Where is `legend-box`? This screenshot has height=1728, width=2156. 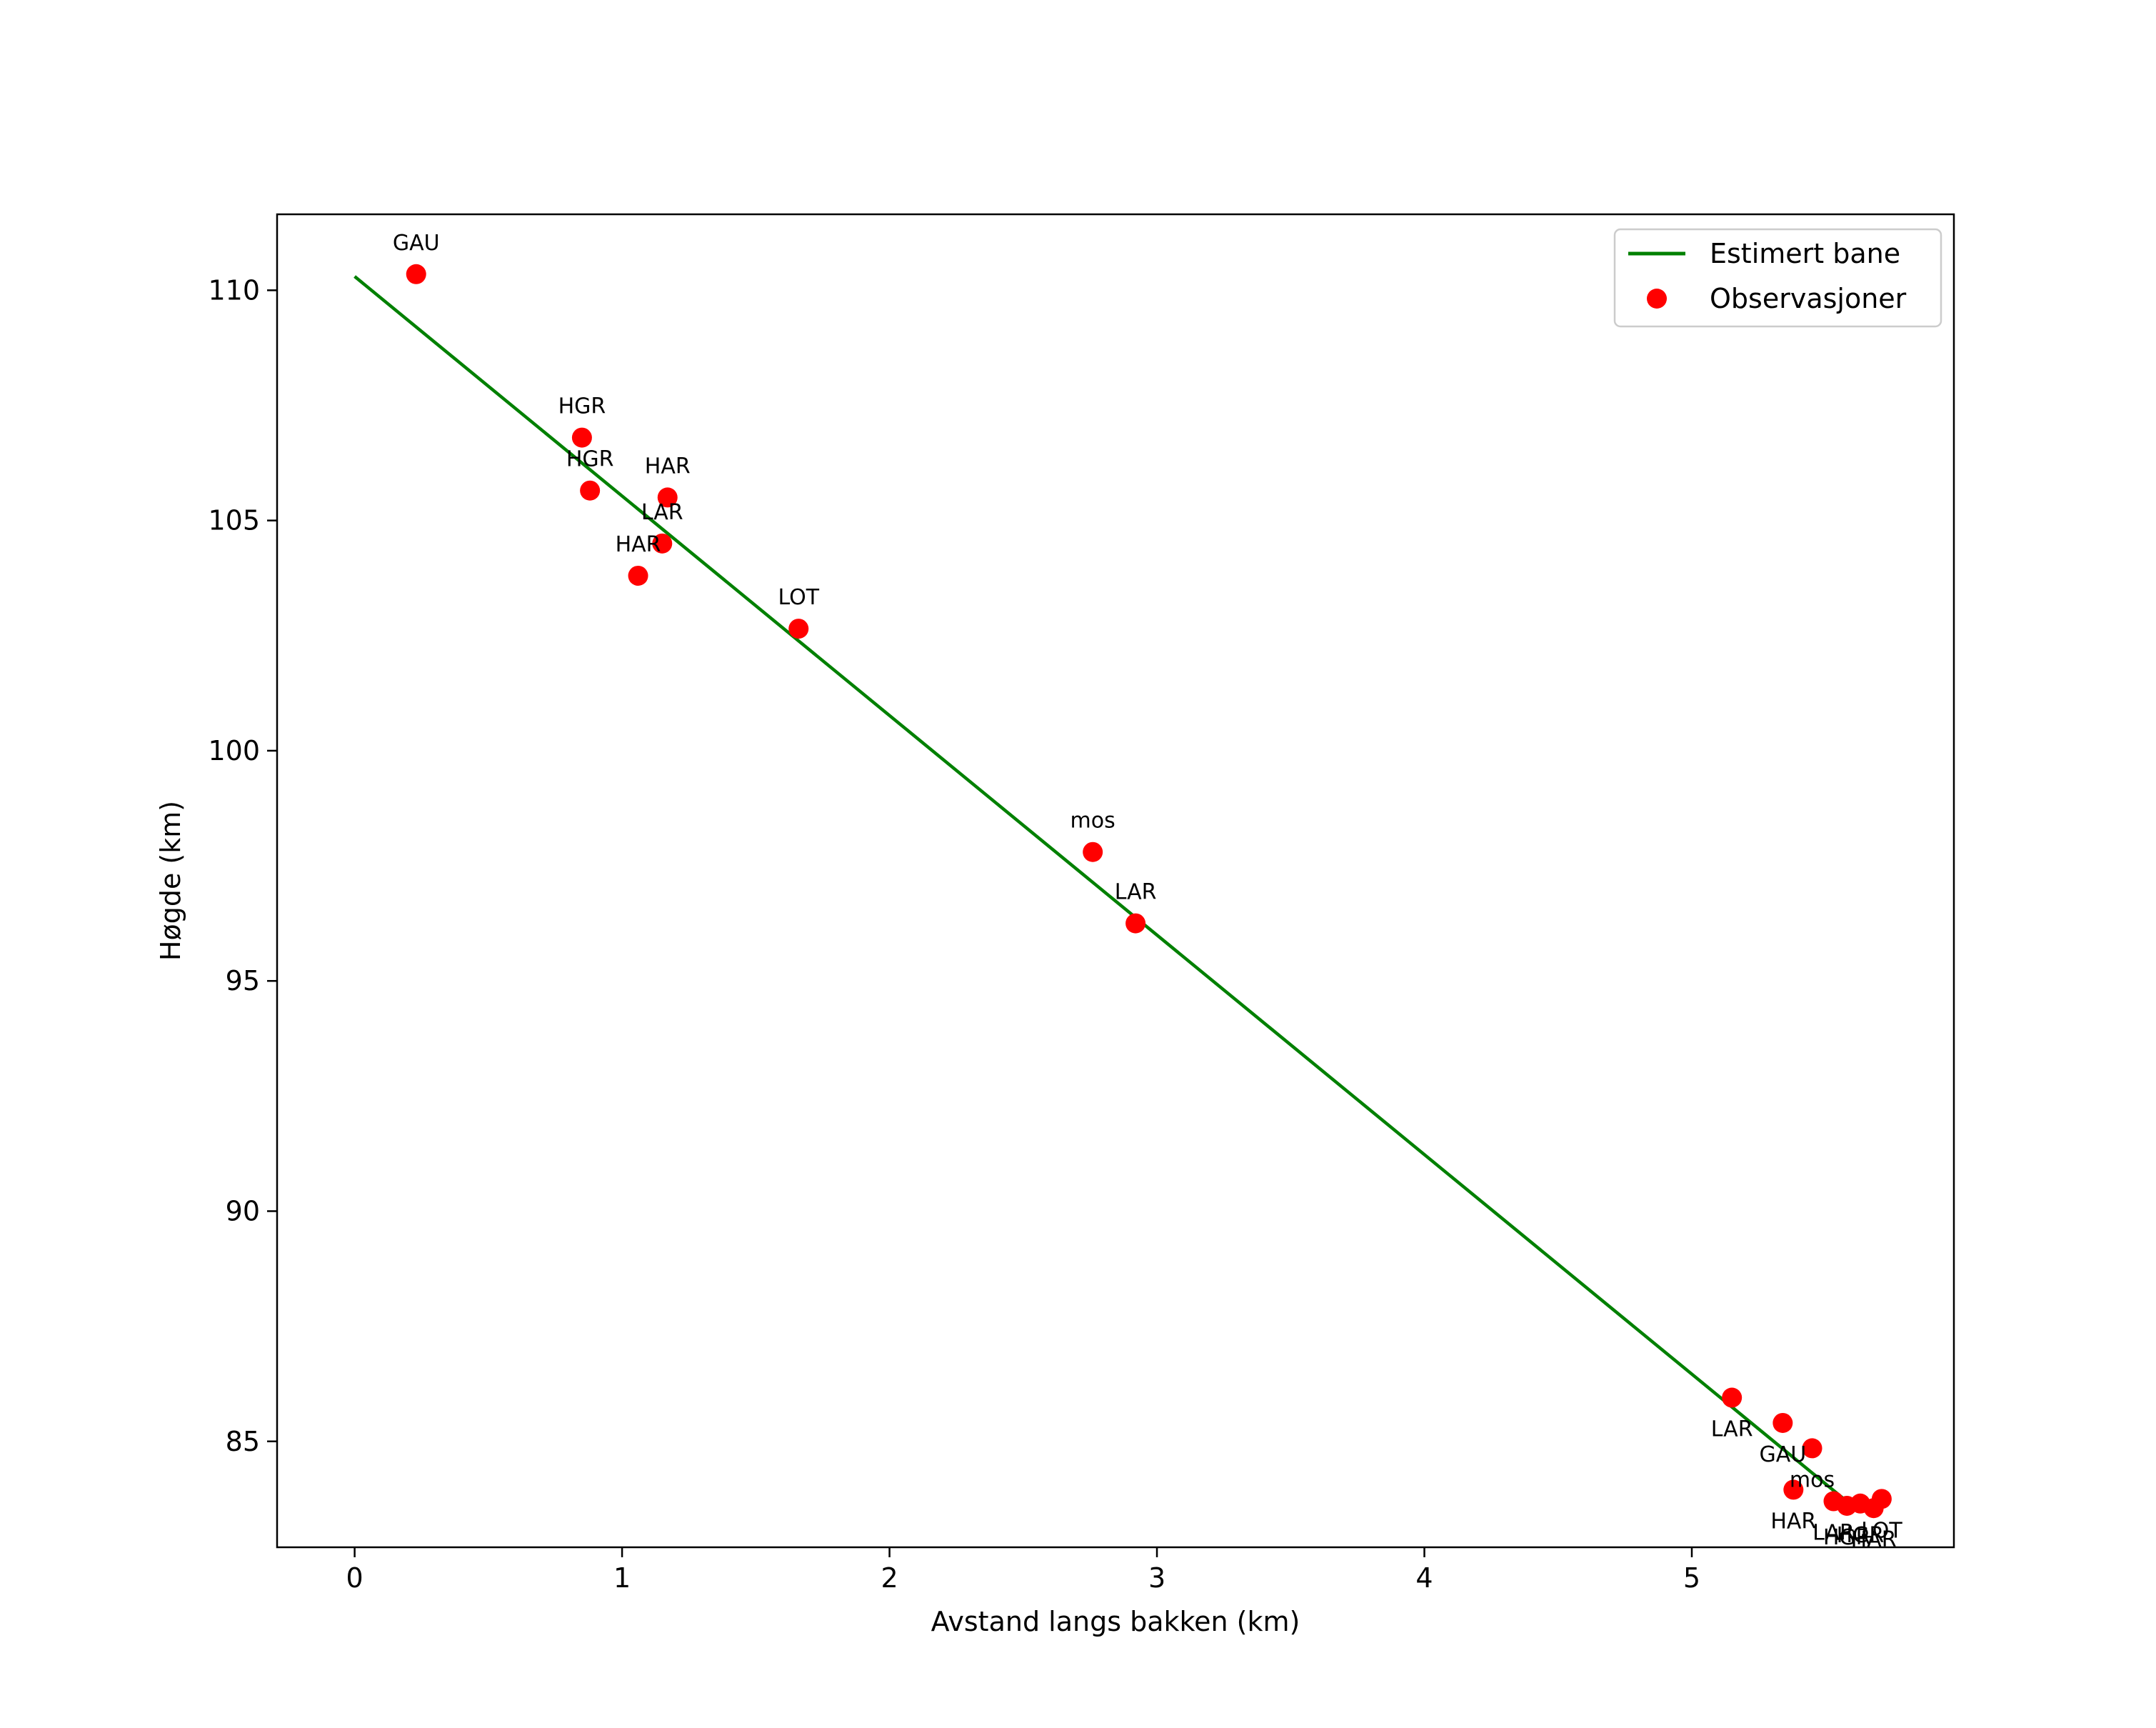
legend-box is located at coordinates (1777, 278).